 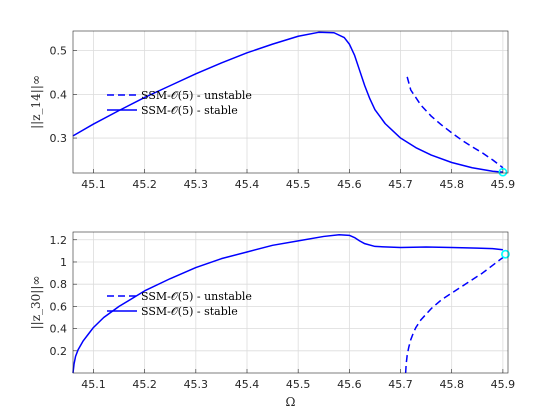 What do you see at coordinates (36, 303) in the screenshot?
I see `y-axis-label: ||z_30||∞` at bounding box center [36, 303].